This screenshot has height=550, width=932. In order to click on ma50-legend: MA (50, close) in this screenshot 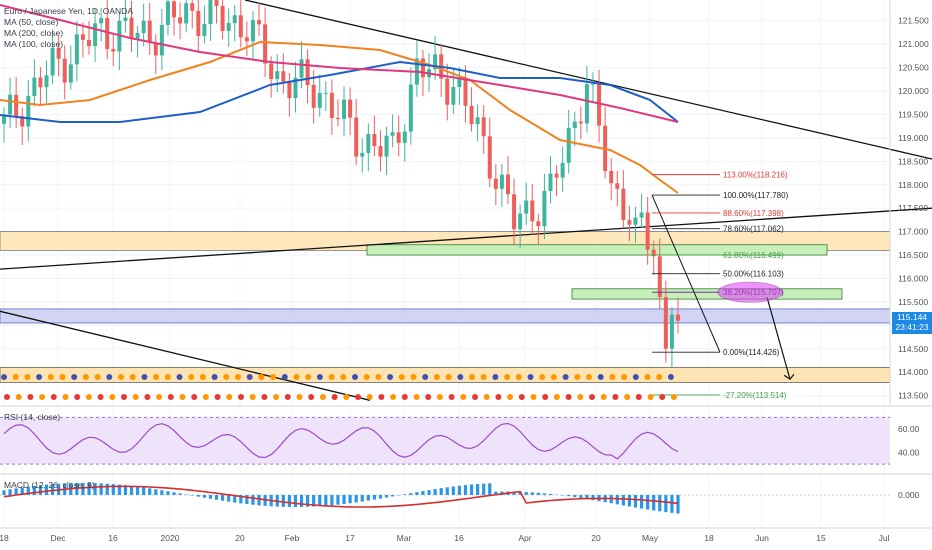, I will do `click(31, 22)`.